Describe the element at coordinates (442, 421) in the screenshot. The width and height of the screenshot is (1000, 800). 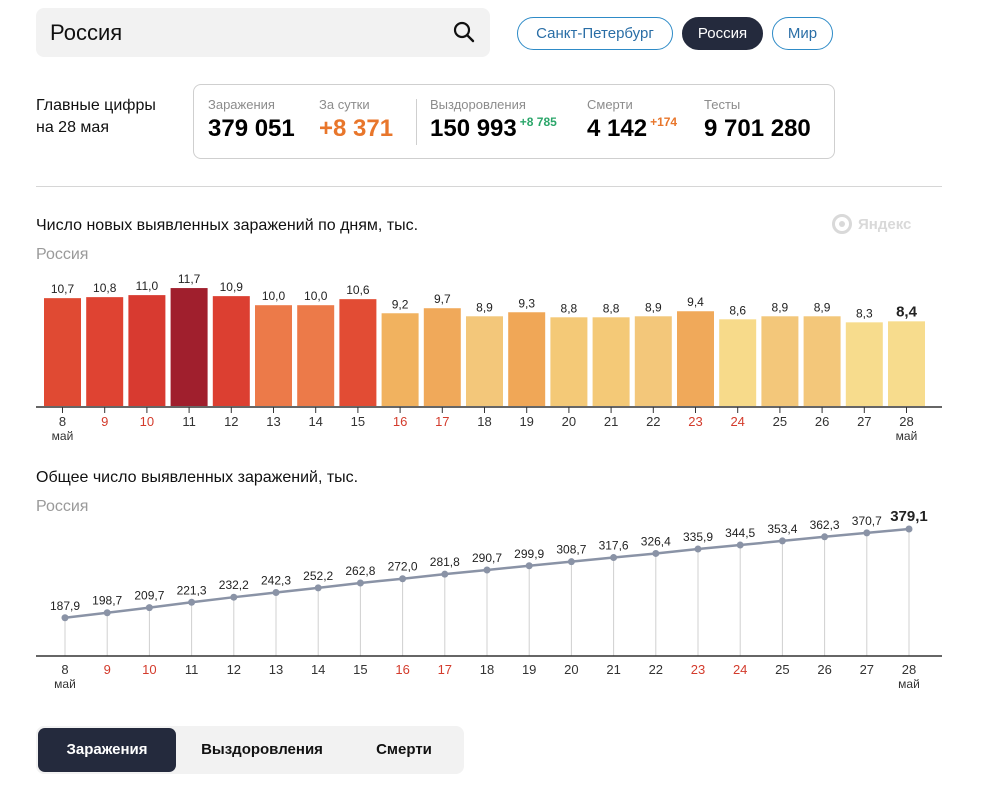
I see `x-tick-label: 17` at that location.